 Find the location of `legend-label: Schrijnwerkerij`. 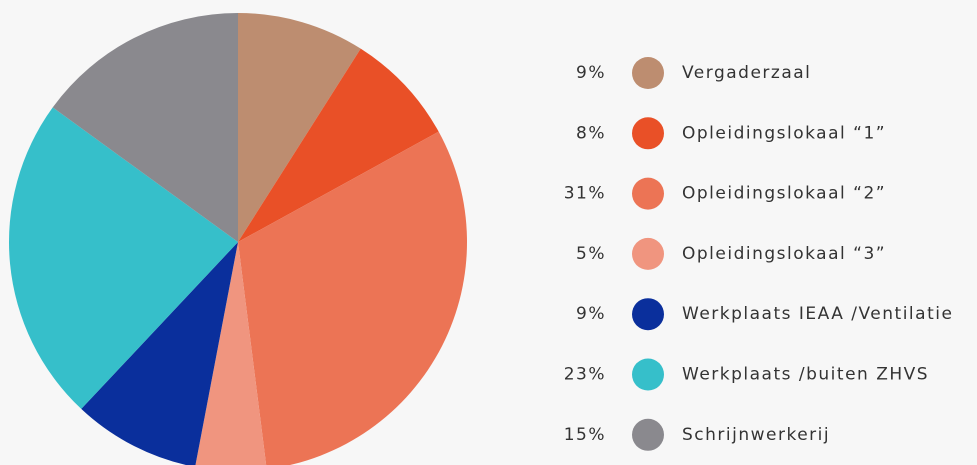

legend-label: Schrijnwerkerij is located at coordinates (756, 435).